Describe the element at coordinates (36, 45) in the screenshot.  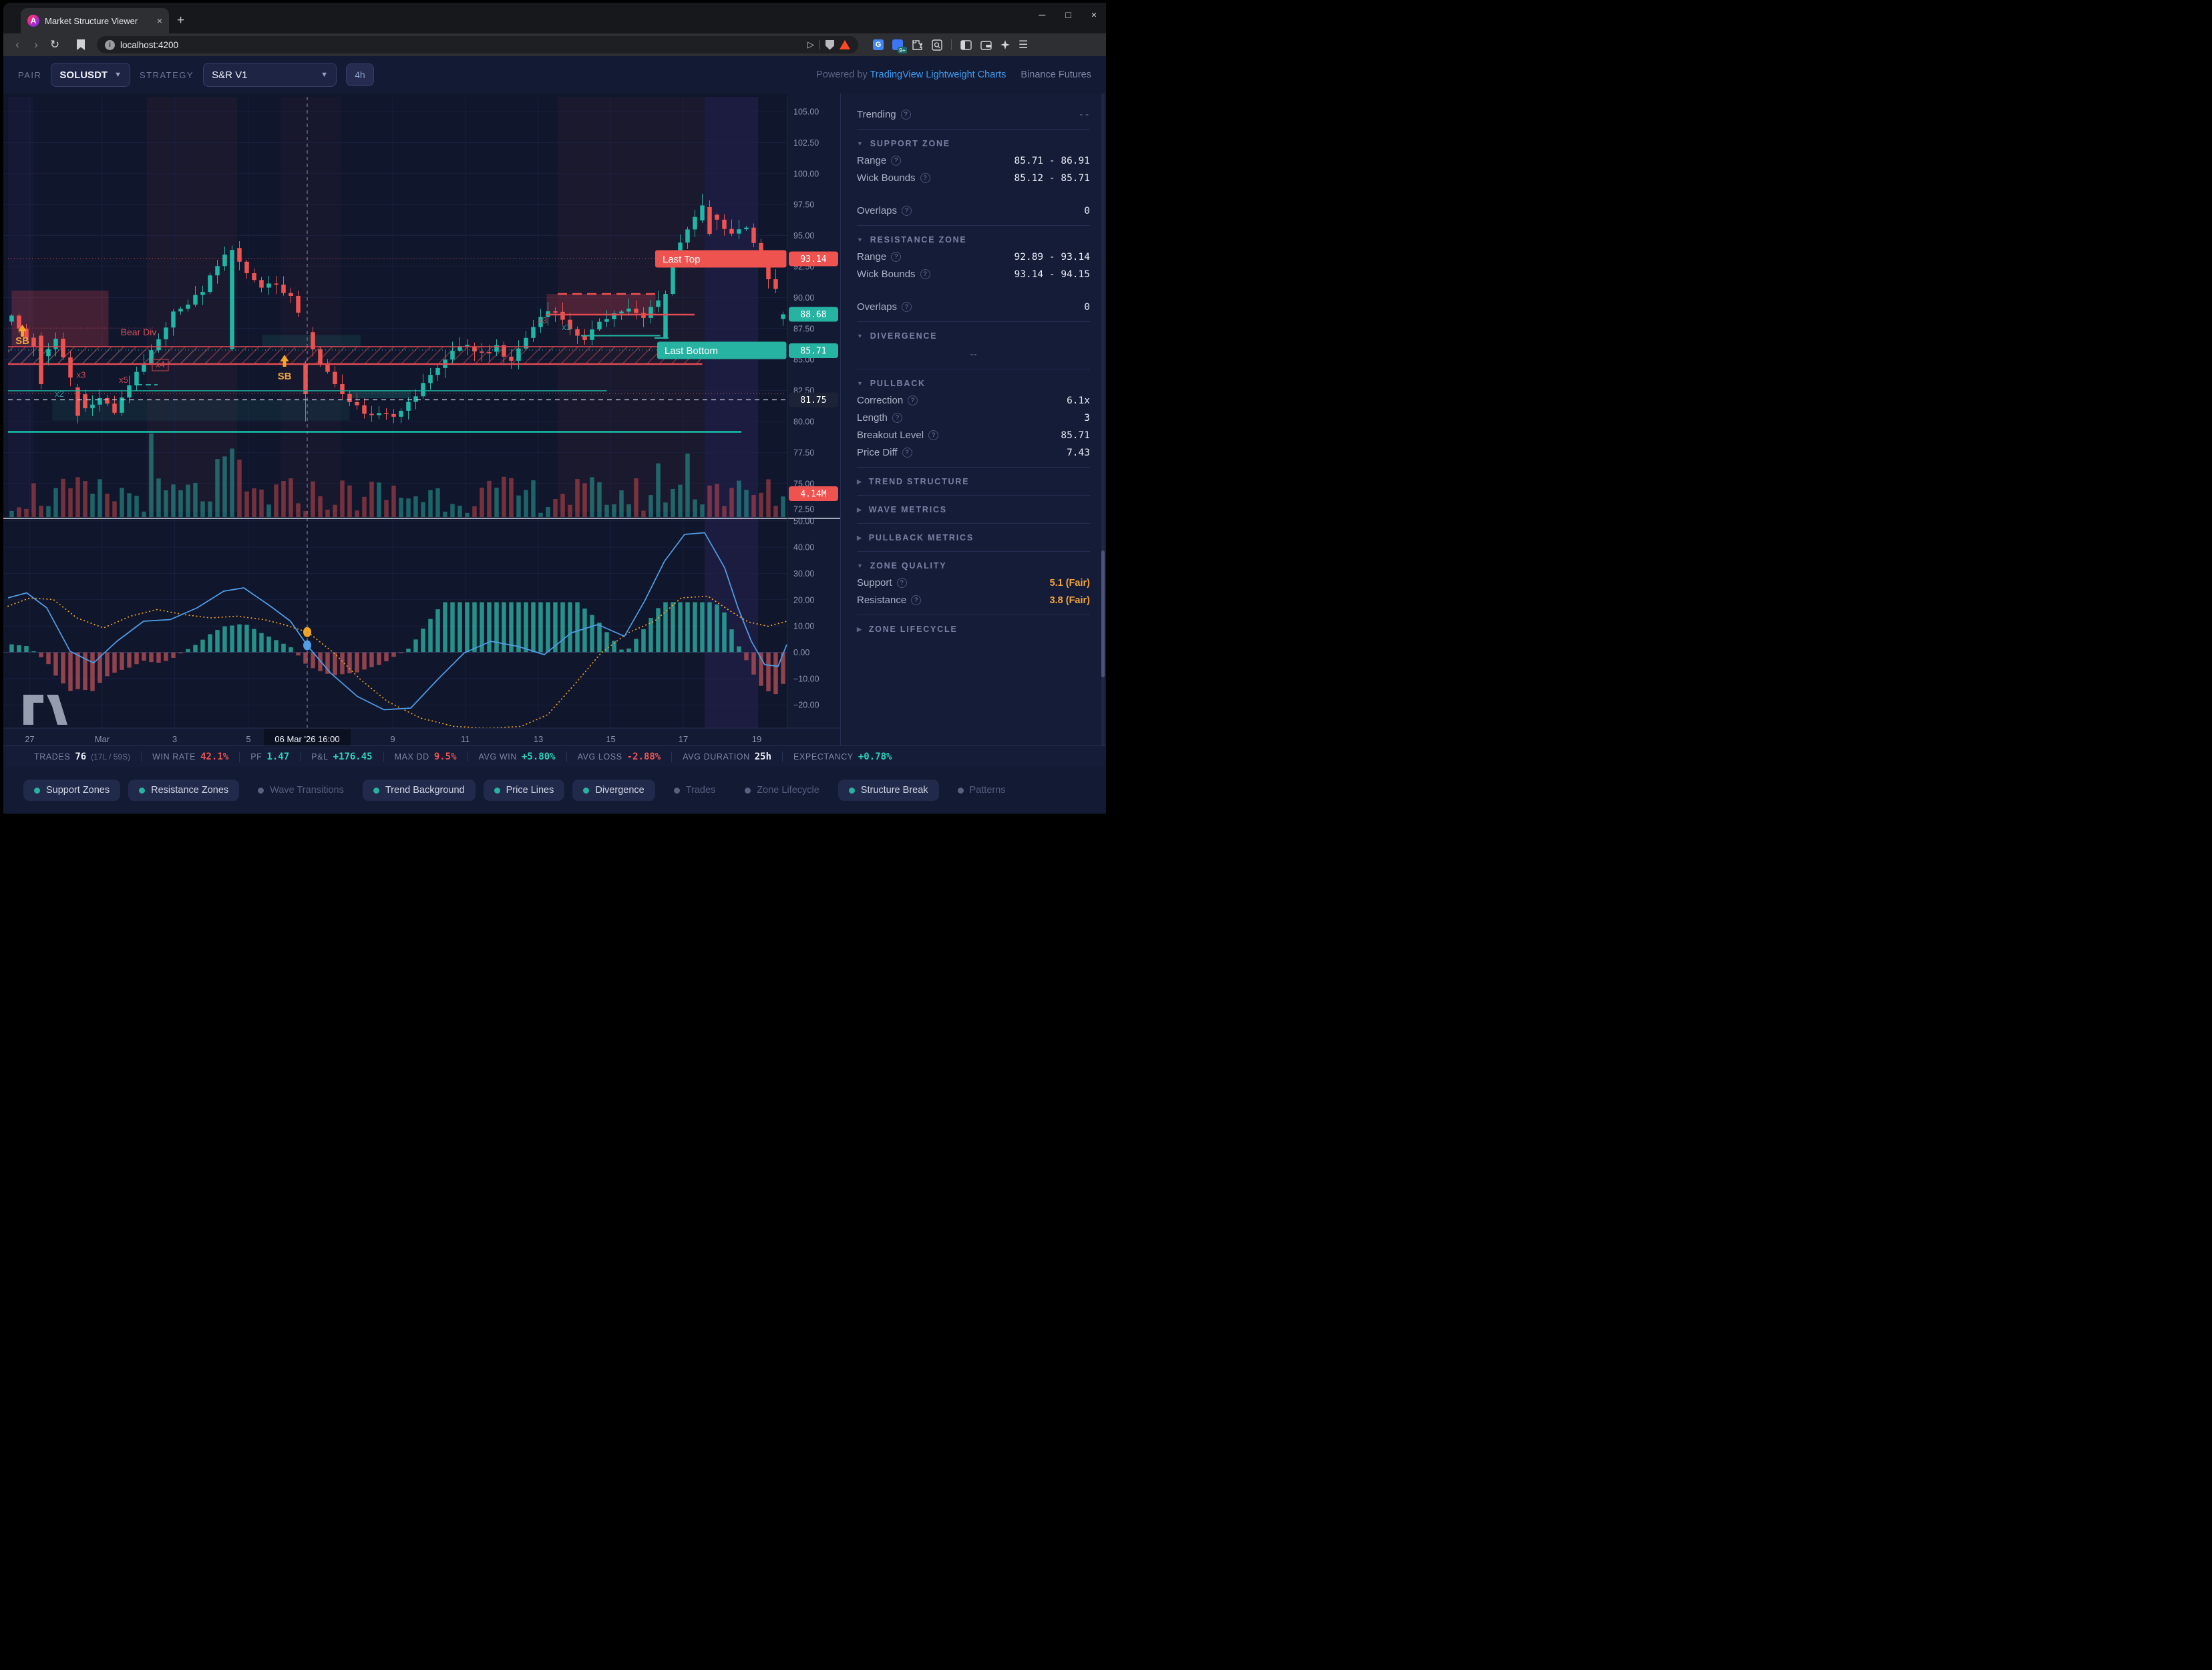
I see `forward-icon: ›` at that location.